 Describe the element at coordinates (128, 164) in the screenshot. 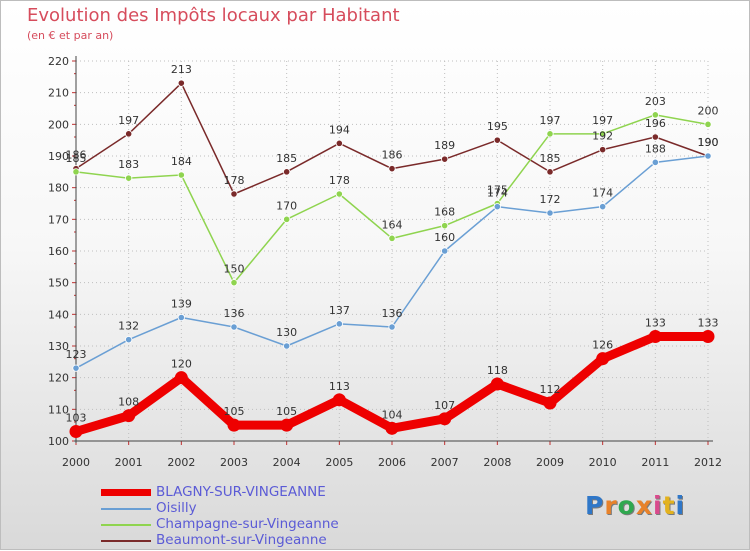

I see `data-label-2: 183` at that location.